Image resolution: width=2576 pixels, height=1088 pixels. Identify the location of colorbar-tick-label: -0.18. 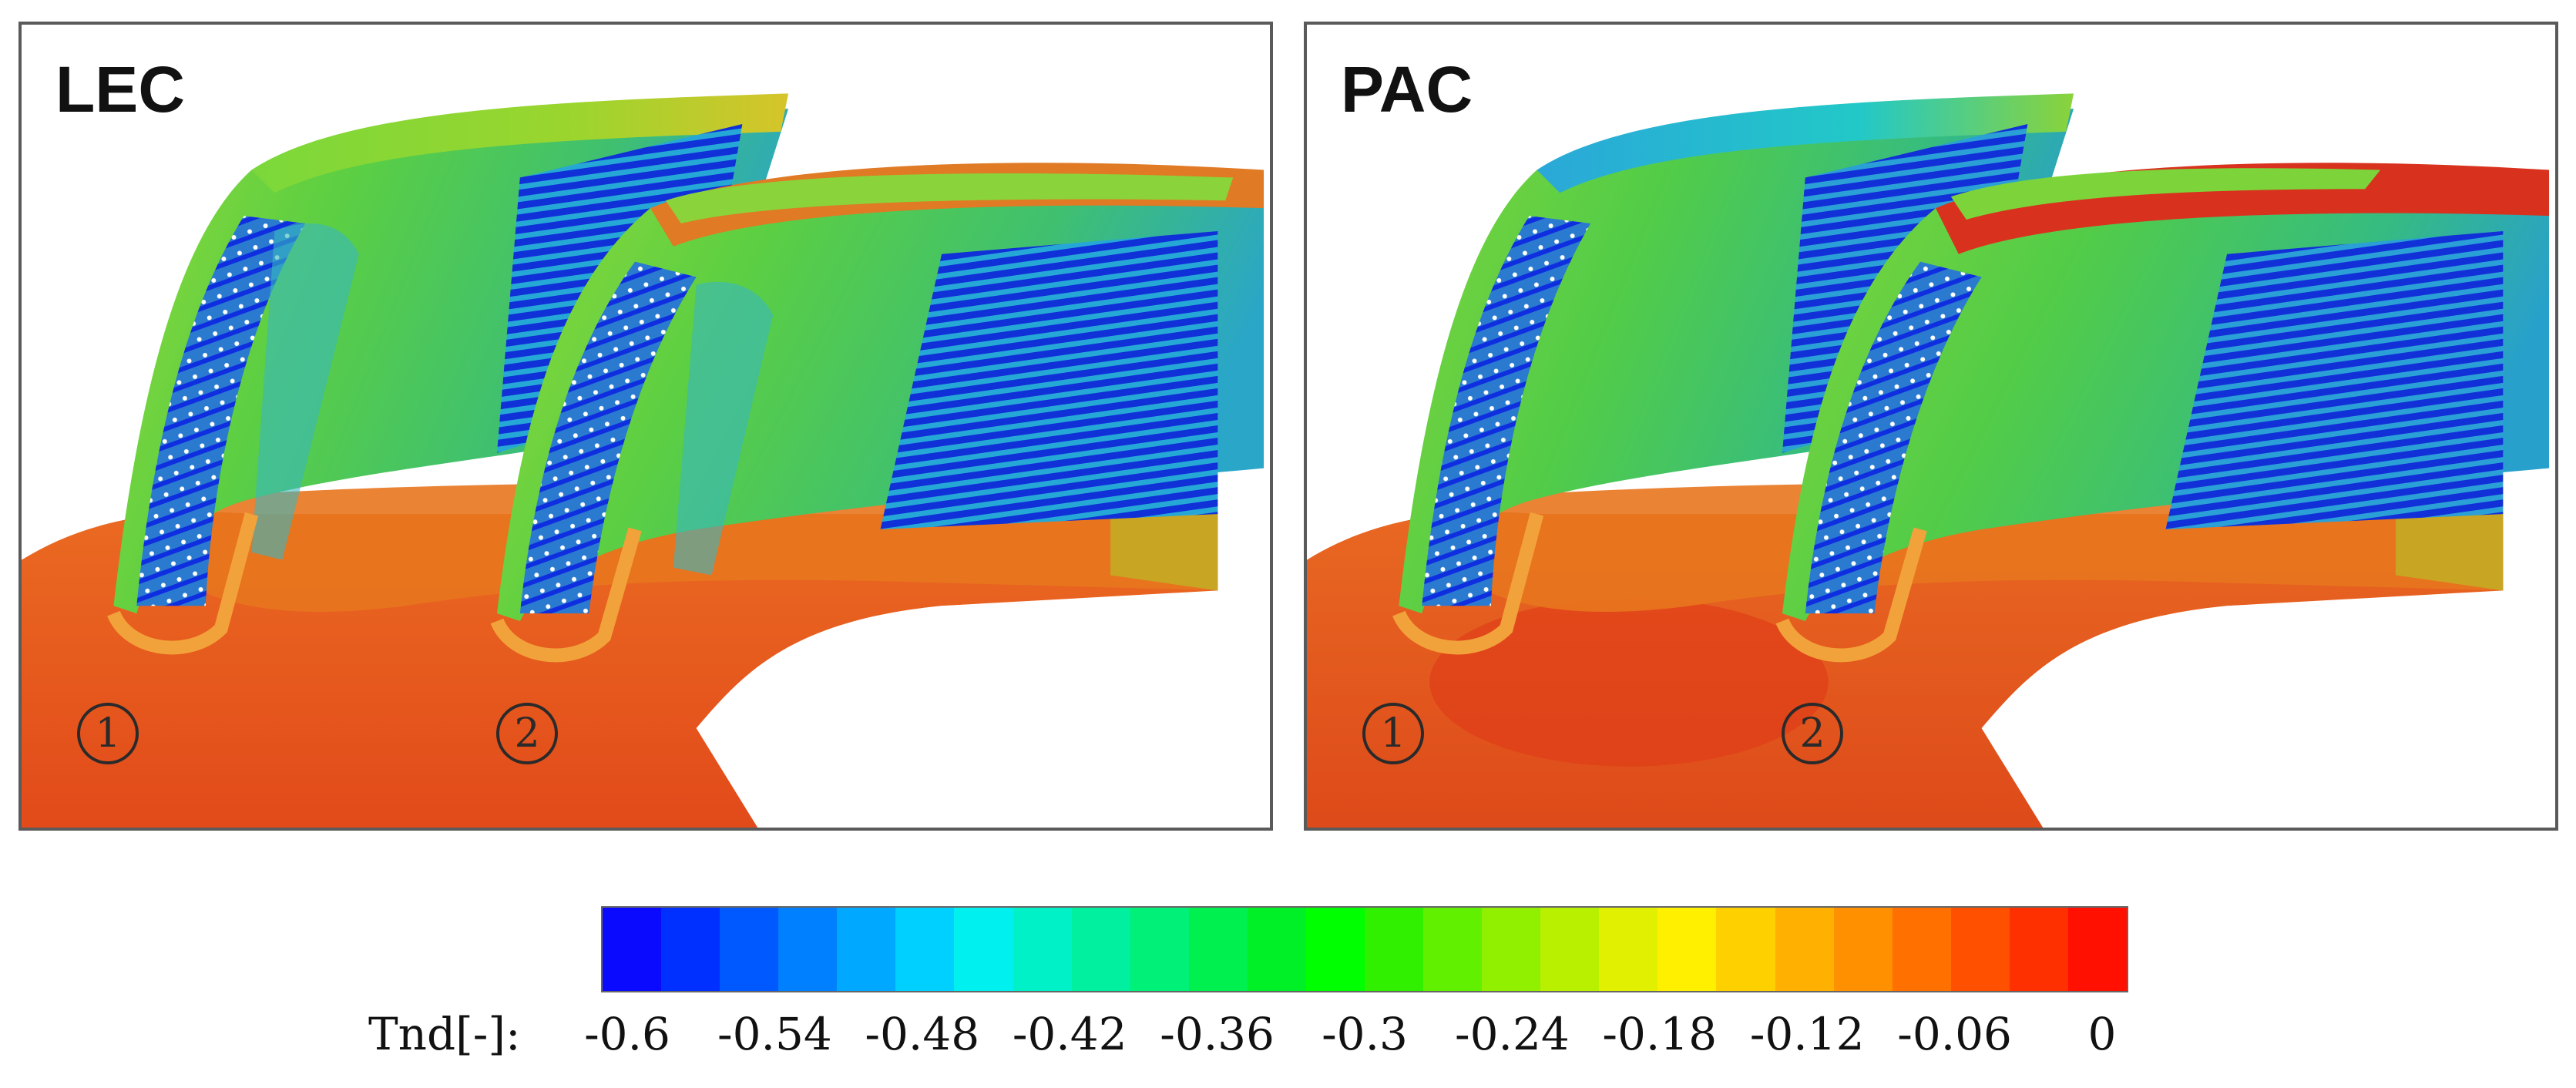
(1660, 1034).